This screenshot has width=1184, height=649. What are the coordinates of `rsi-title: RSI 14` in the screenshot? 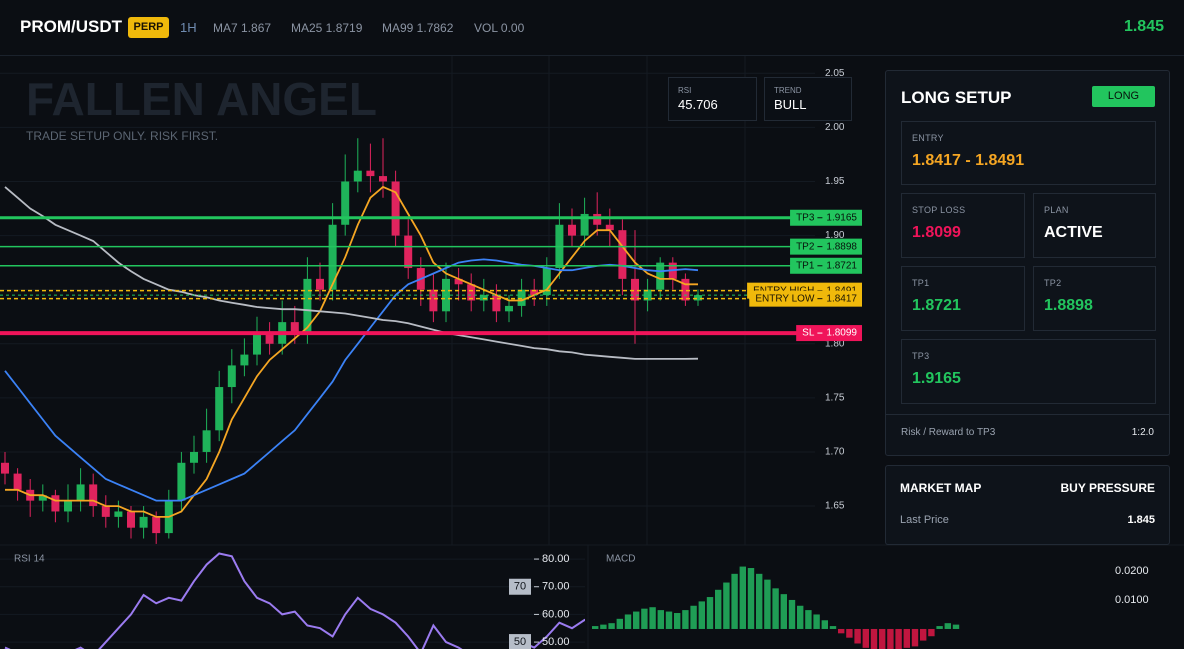 It's located at (29, 559).